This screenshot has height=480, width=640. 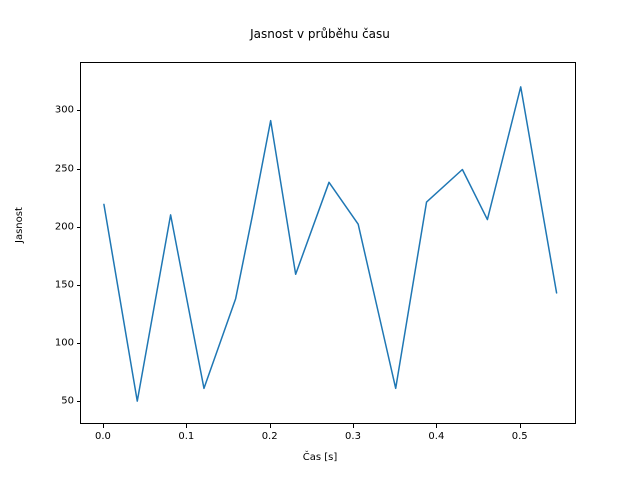 What do you see at coordinates (67, 401) in the screenshot?
I see `y-tick-label: 50` at bounding box center [67, 401].